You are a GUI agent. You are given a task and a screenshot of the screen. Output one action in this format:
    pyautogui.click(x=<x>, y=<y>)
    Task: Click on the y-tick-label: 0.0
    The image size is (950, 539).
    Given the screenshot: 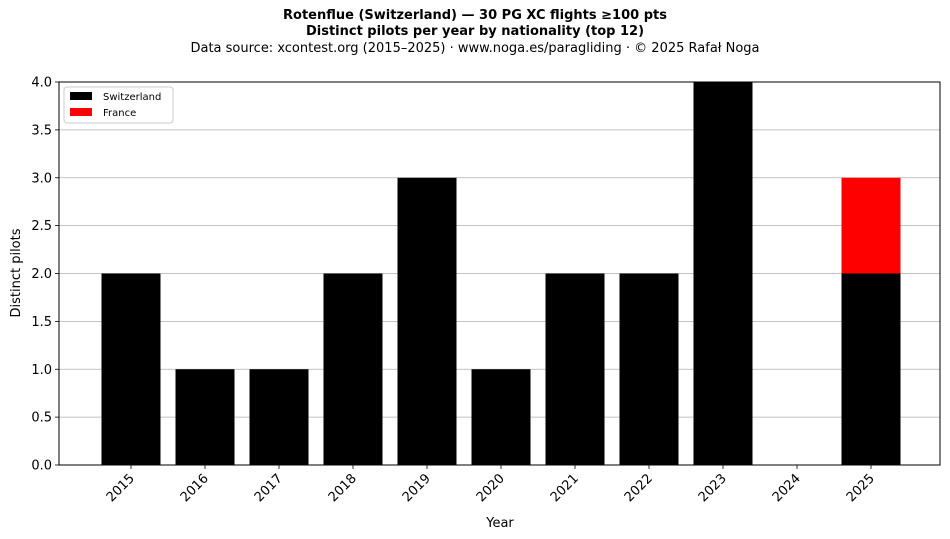 What is the action you would take?
    pyautogui.click(x=41, y=466)
    